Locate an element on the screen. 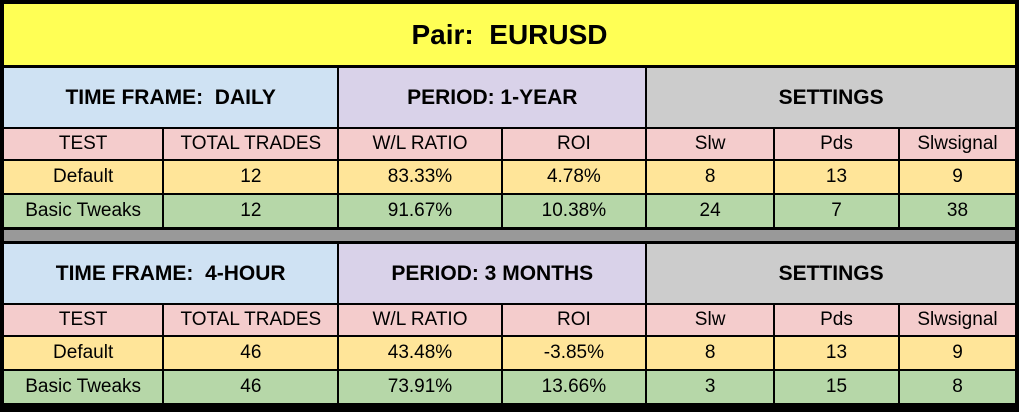  cell-slw: 3 is located at coordinates (710, 387).